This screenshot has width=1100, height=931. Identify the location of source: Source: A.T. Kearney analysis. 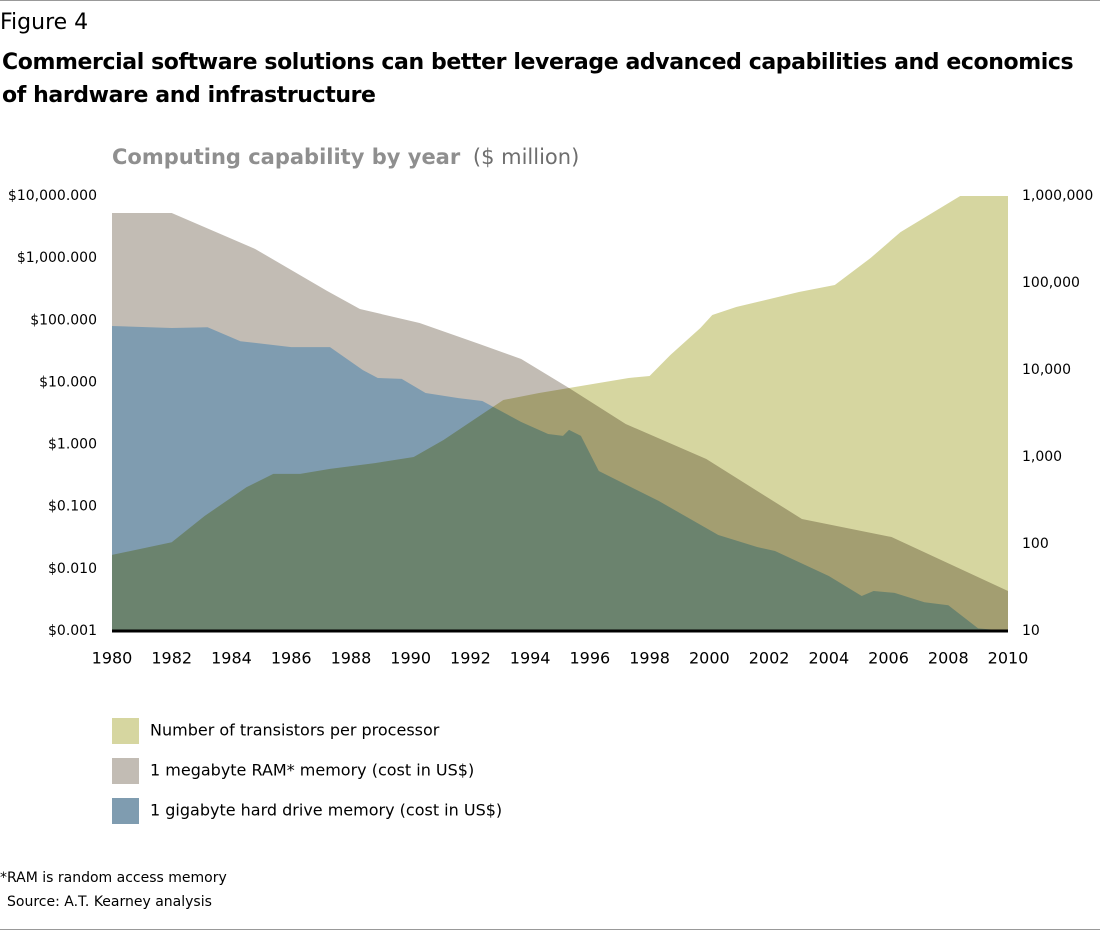
(109, 902).